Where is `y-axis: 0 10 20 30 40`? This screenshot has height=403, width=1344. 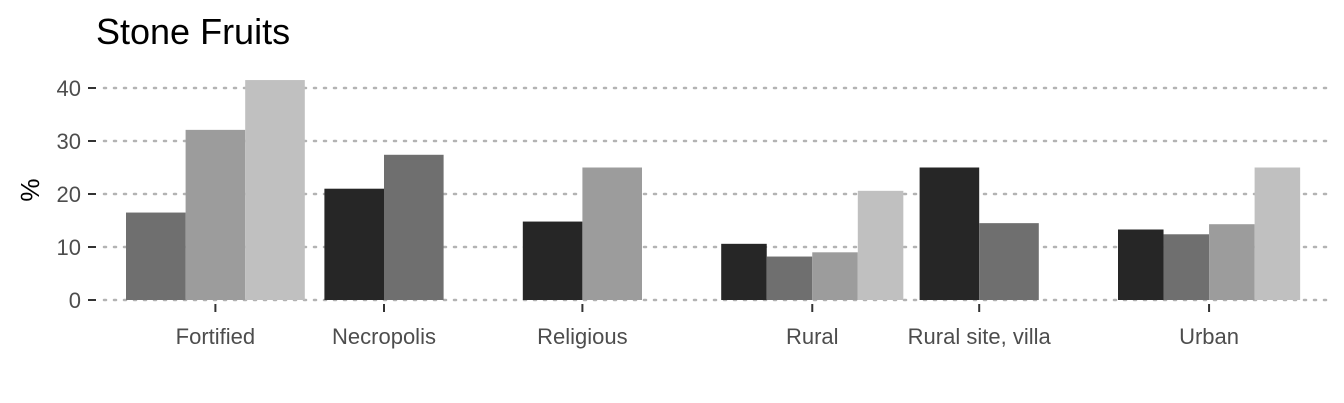
y-axis: 0 10 20 30 40 is located at coordinates (76, 194).